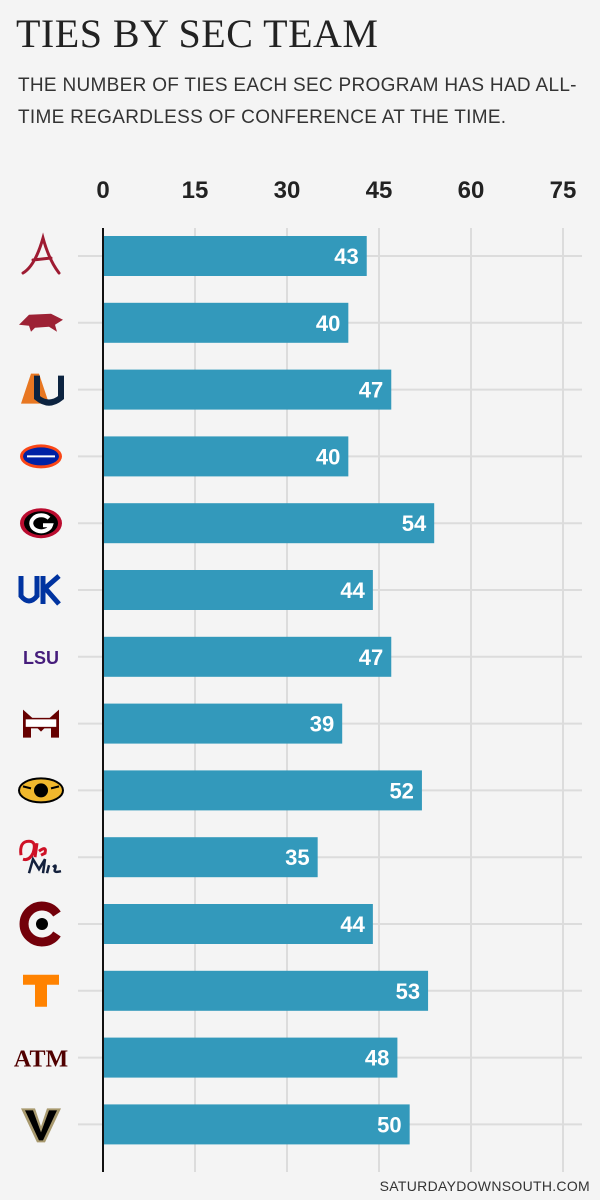 The width and height of the screenshot is (600, 1200). What do you see at coordinates (389, 1124) in the screenshot?
I see `bar-value-label: 50` at bounding box center [389, 1124].